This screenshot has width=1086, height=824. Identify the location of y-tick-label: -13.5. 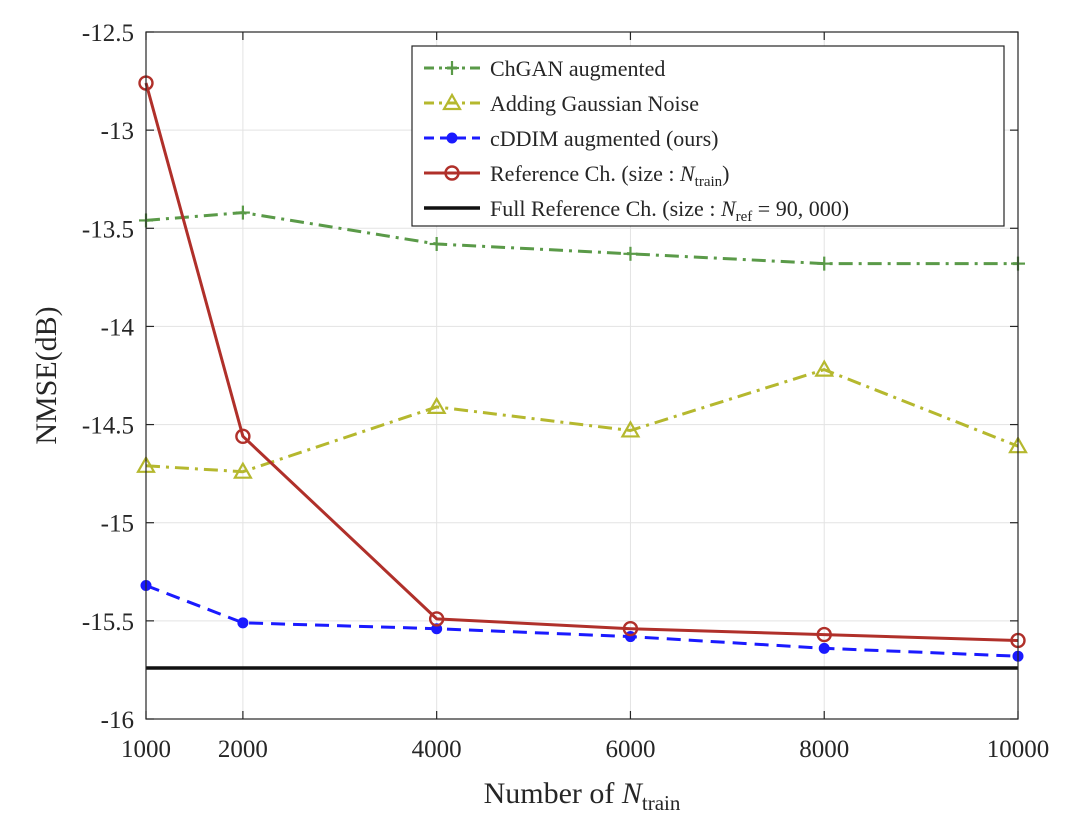
(108, 229).